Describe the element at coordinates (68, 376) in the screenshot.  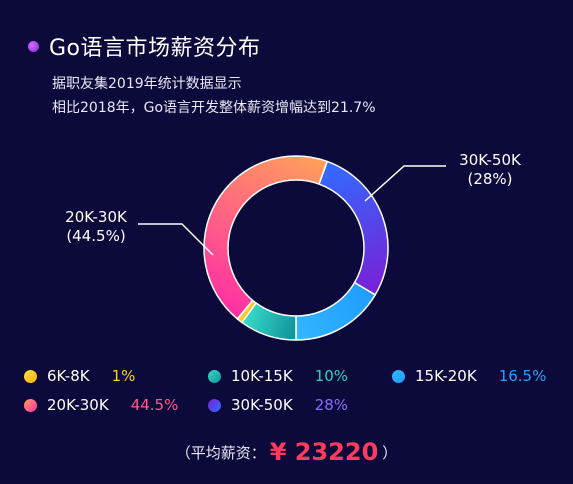
I see `legend-label: 6K-8K` at that location.